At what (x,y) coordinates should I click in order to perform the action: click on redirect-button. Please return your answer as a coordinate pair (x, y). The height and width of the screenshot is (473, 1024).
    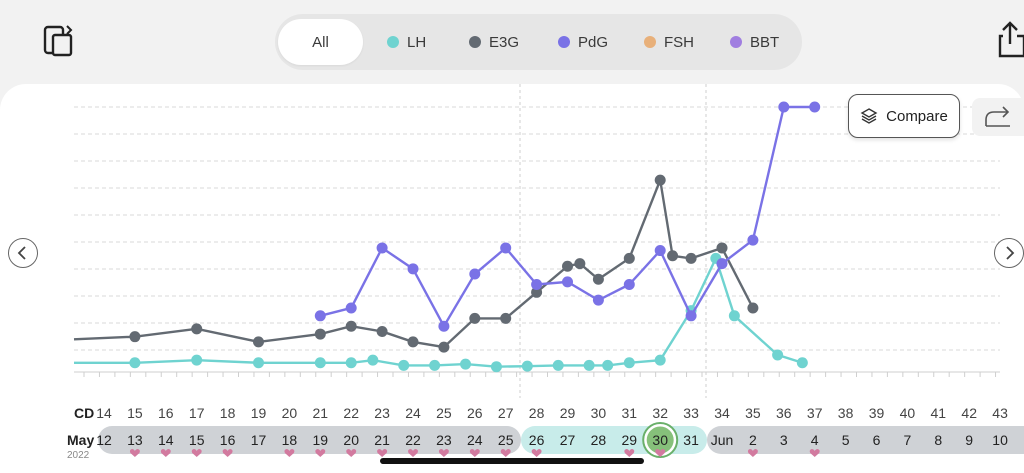
    Looking at the image, I should click on (998, 117).